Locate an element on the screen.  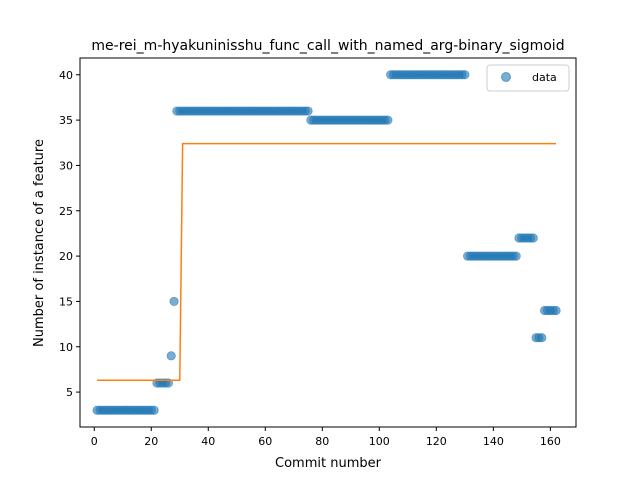
x-tick-label: 40 is located at coordinates (208, 441).